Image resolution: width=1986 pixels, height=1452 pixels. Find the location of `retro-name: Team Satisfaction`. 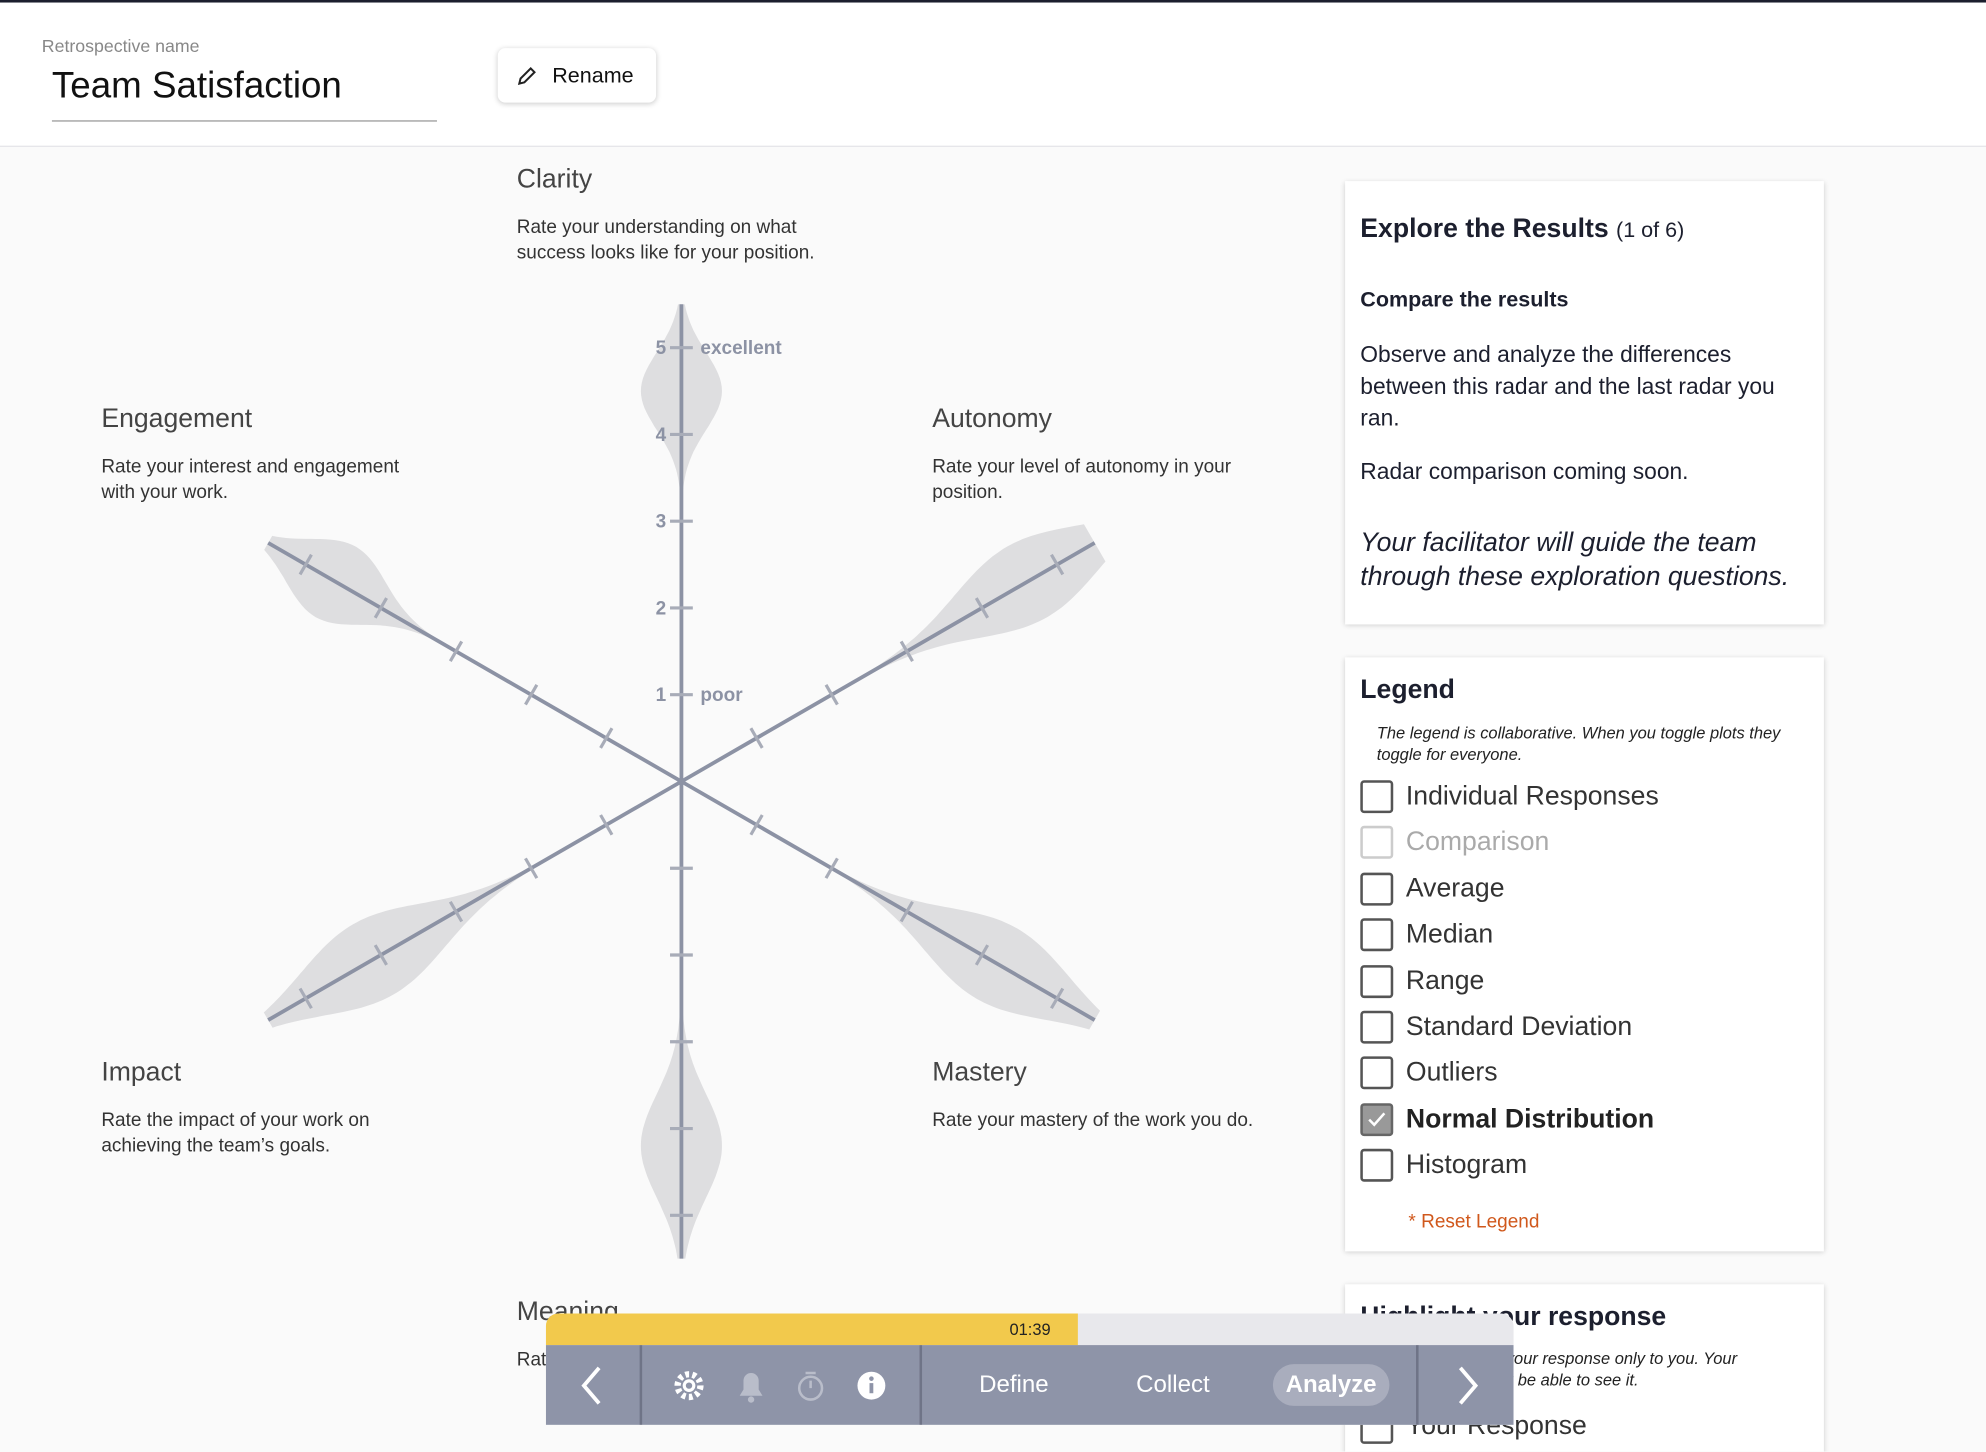

retro-name: Team Satisfaction is located at coordinates (244, 94).